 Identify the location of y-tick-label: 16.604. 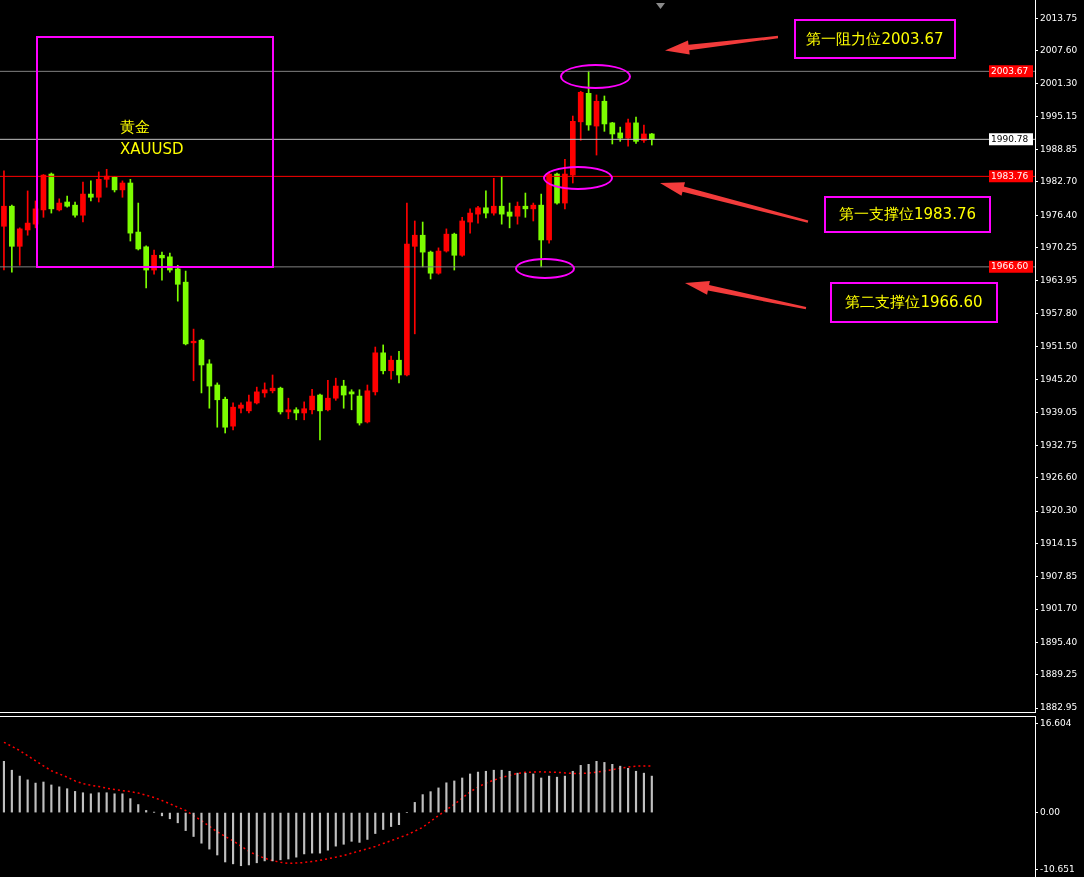
(1056, 722).